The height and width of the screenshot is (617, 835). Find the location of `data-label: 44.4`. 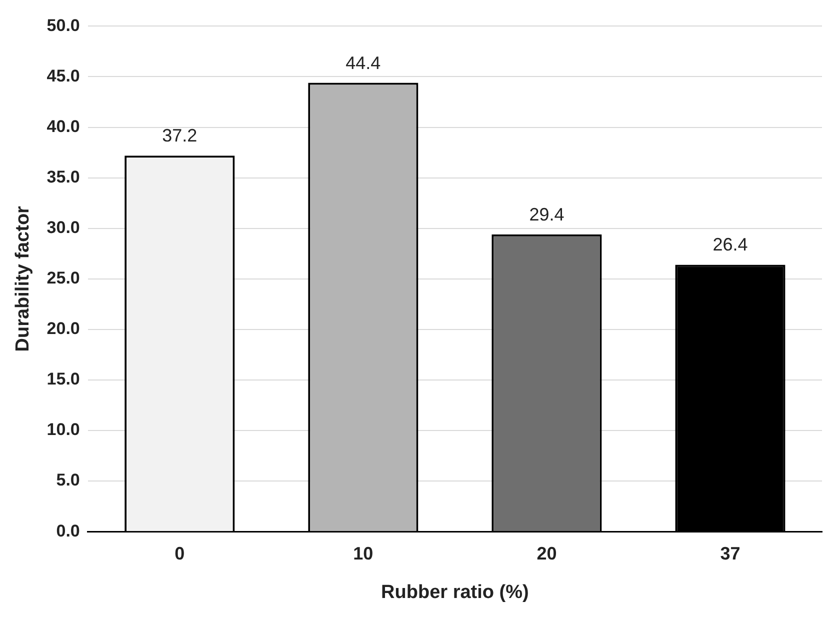

data-label: 44.4 is located at coordinates (363, 62).